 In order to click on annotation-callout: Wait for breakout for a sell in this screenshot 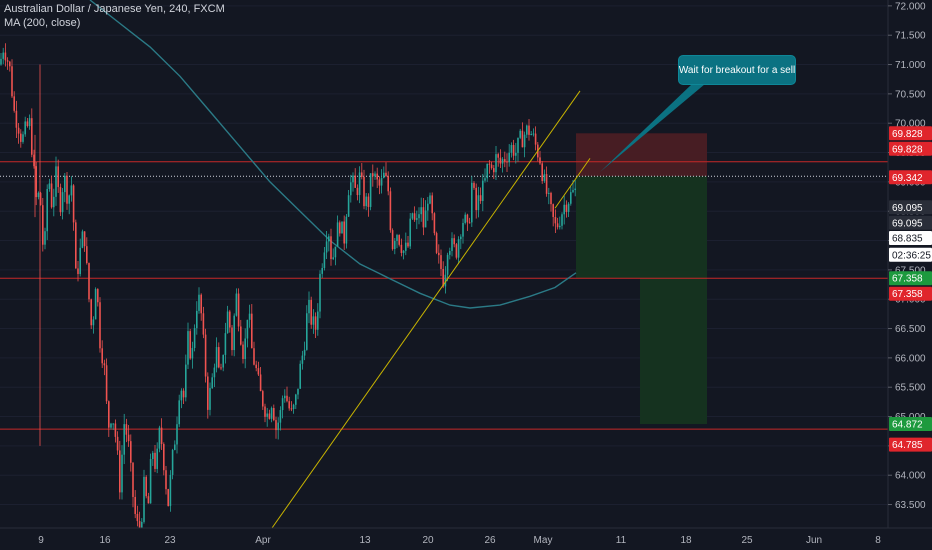, I will do `click(737, 70)`.